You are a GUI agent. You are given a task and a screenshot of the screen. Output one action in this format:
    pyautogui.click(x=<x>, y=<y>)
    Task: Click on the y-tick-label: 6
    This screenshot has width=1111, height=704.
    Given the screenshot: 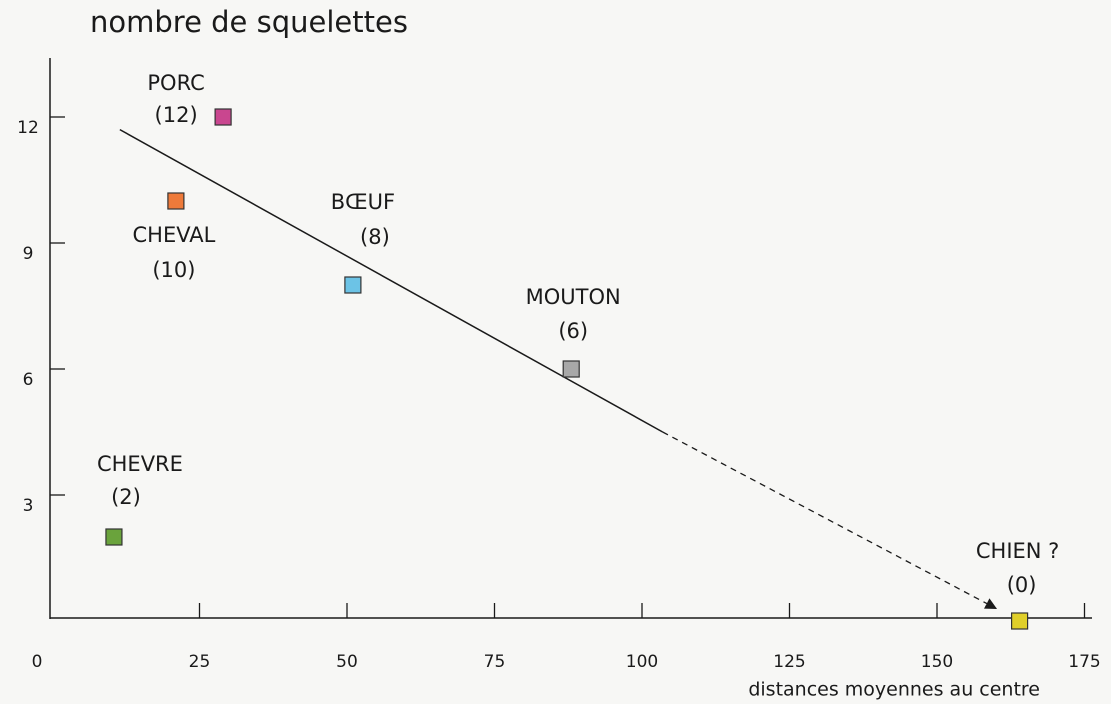 What is the action you would take?
    pyautogui.click(x=28, y=380)
    